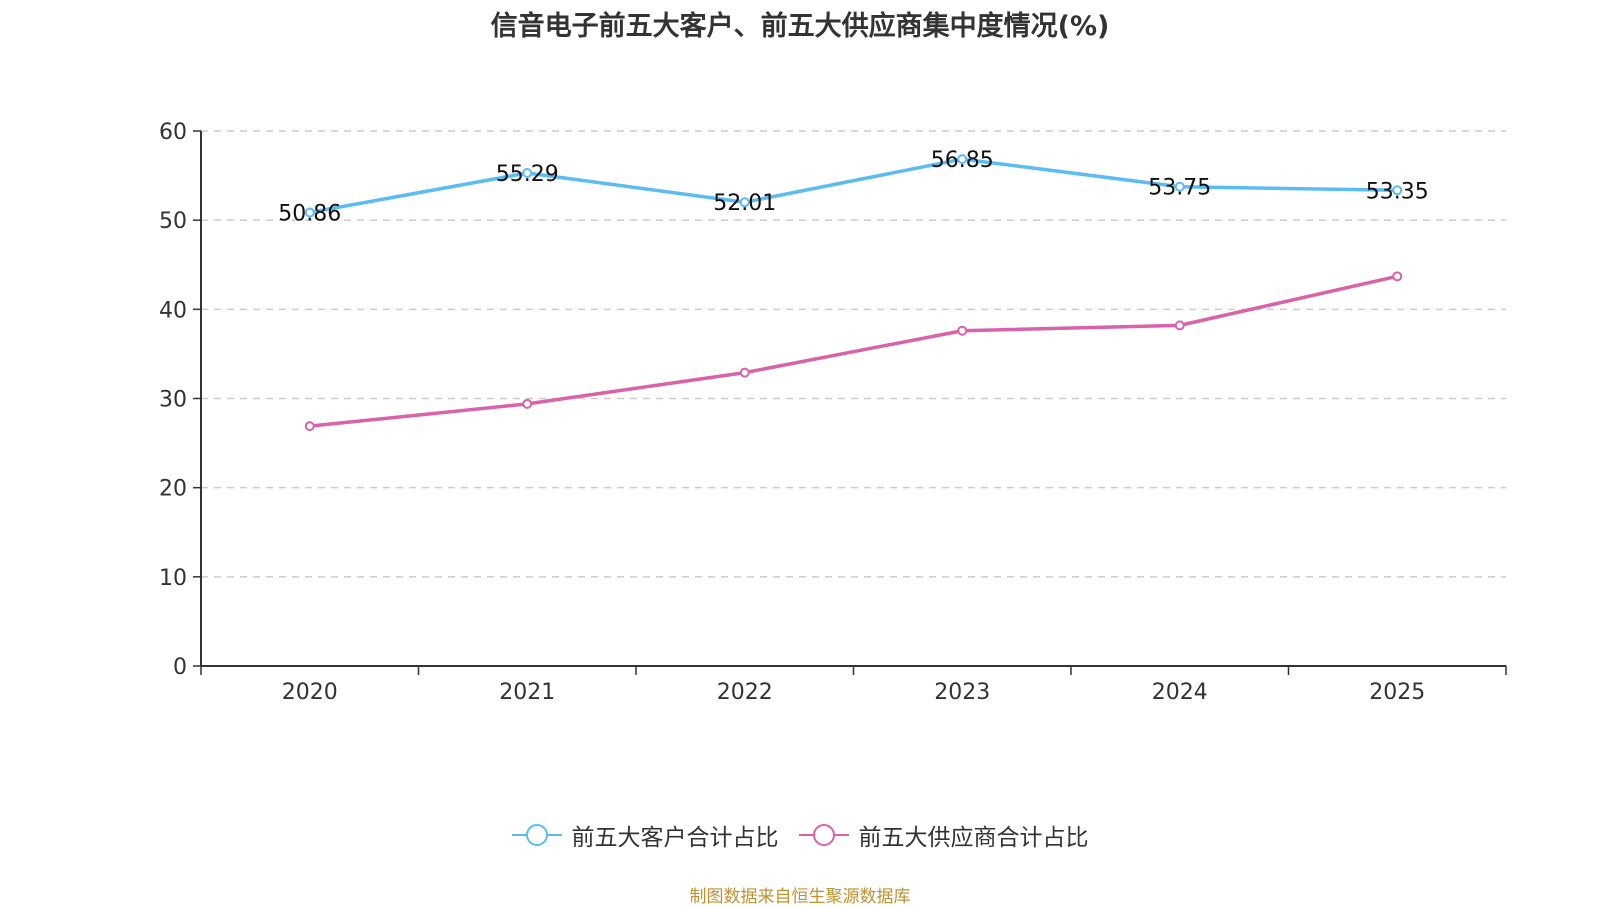 This screenshot has width=1600, height=907. Describe the element at coordinates (745, 692) in the screenshot. I see `x-tick-label: 2022` at that location.